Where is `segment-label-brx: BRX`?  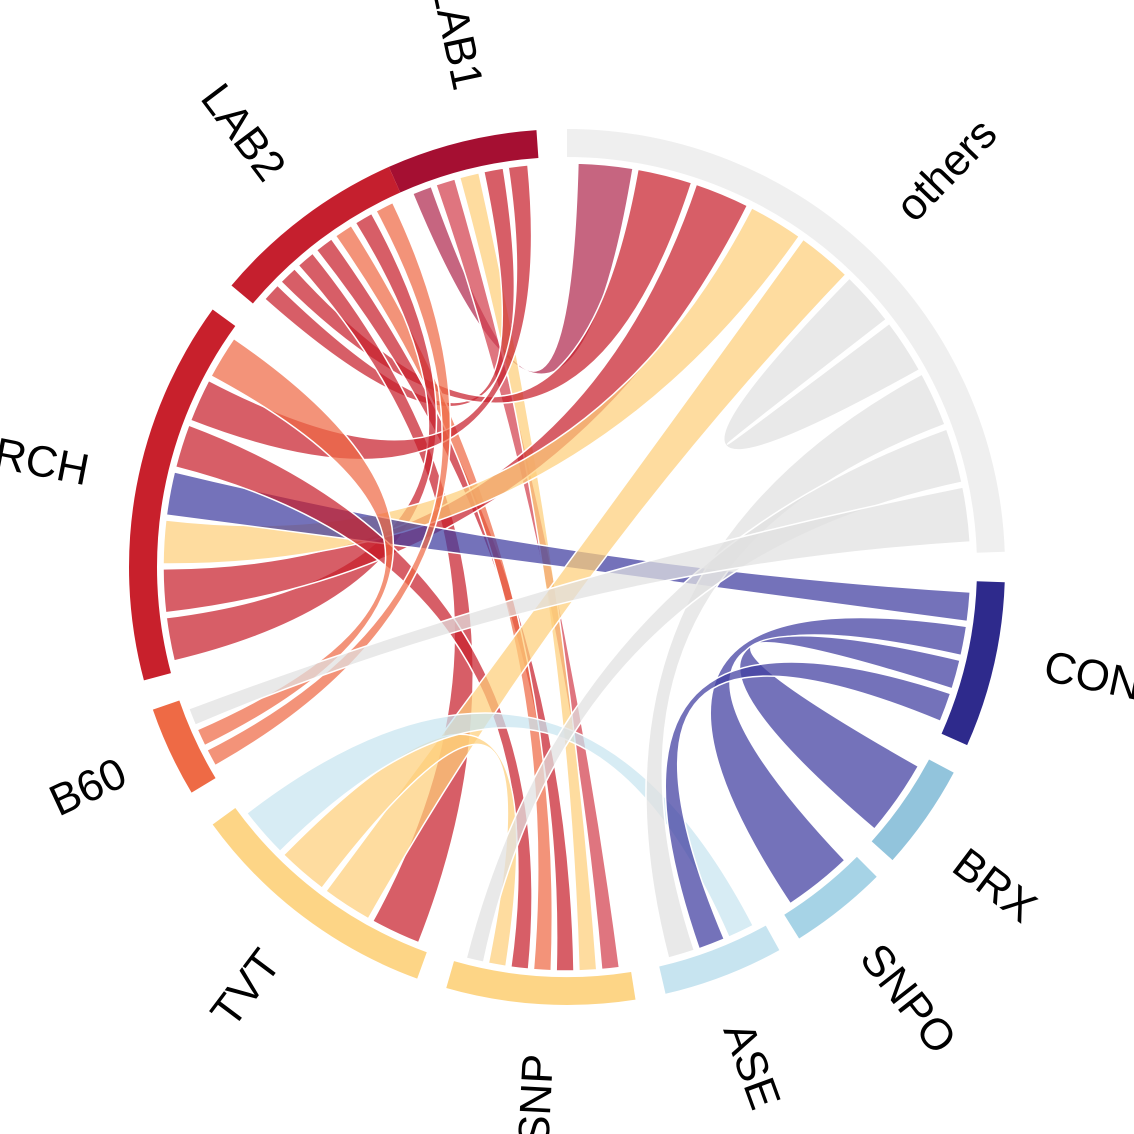 segment-label-brx: BRX is located at coordinates (995, 886).